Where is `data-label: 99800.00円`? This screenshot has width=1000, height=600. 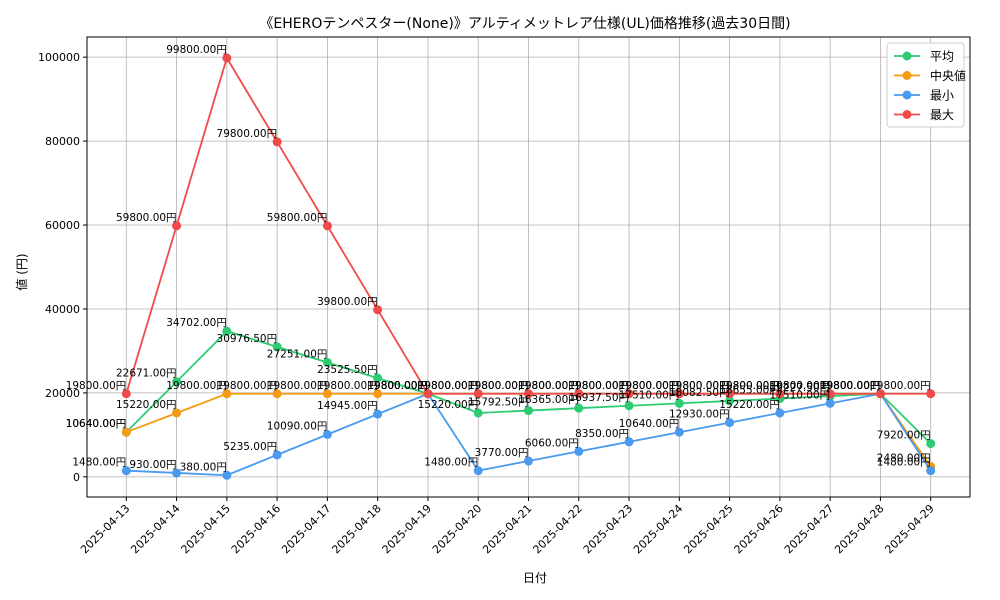 data-label: 99800.00円 is located at coordinates (196, 50).